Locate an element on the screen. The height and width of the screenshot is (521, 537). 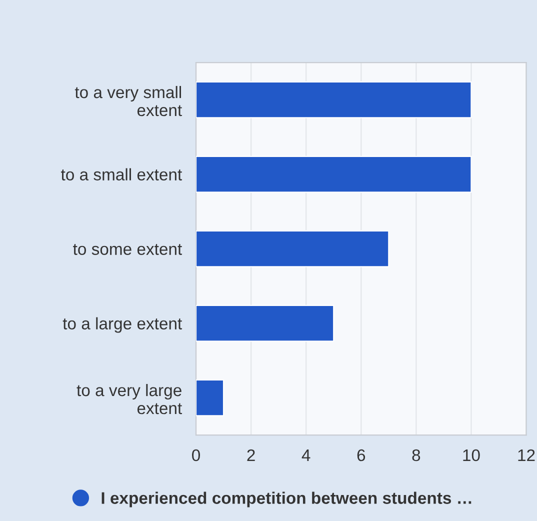
y-tick-label: to a very small extent is located at coordinates (128, 101).